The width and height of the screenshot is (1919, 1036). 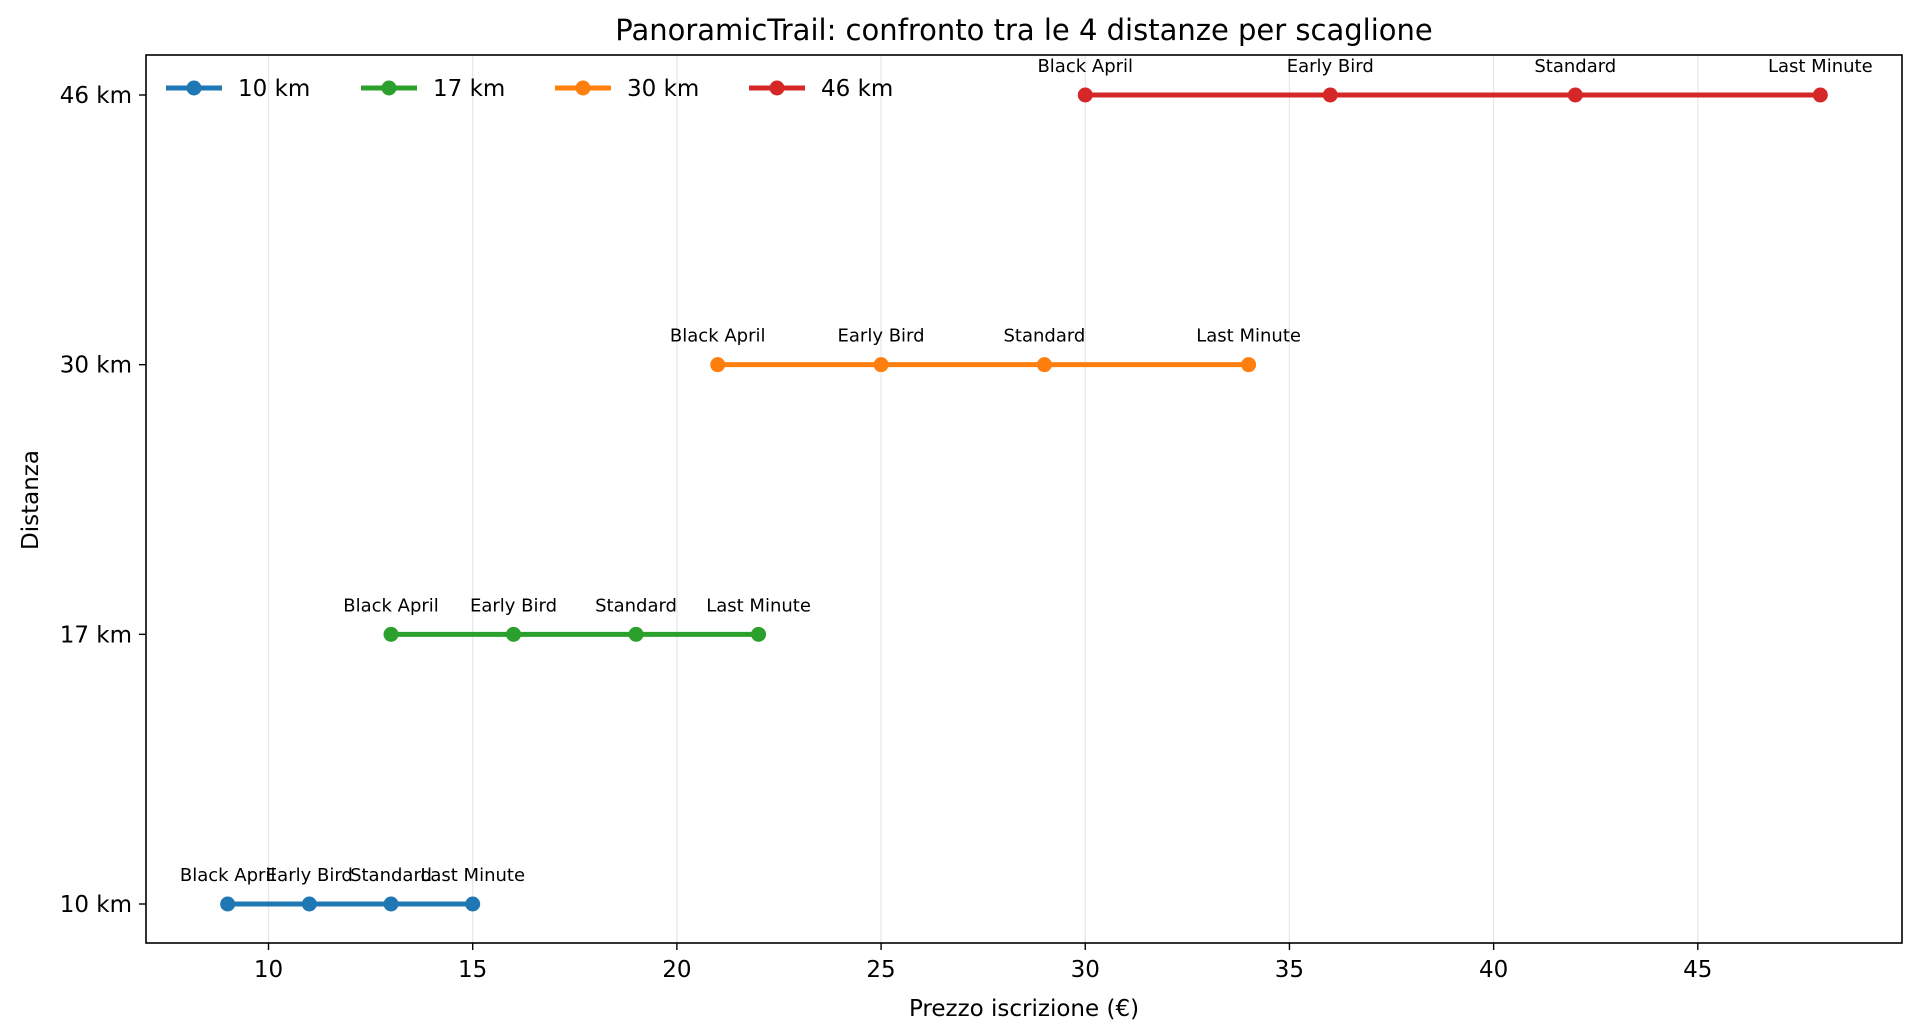 I want to click on legend-label: 10 km, so click(x=274, y=89).